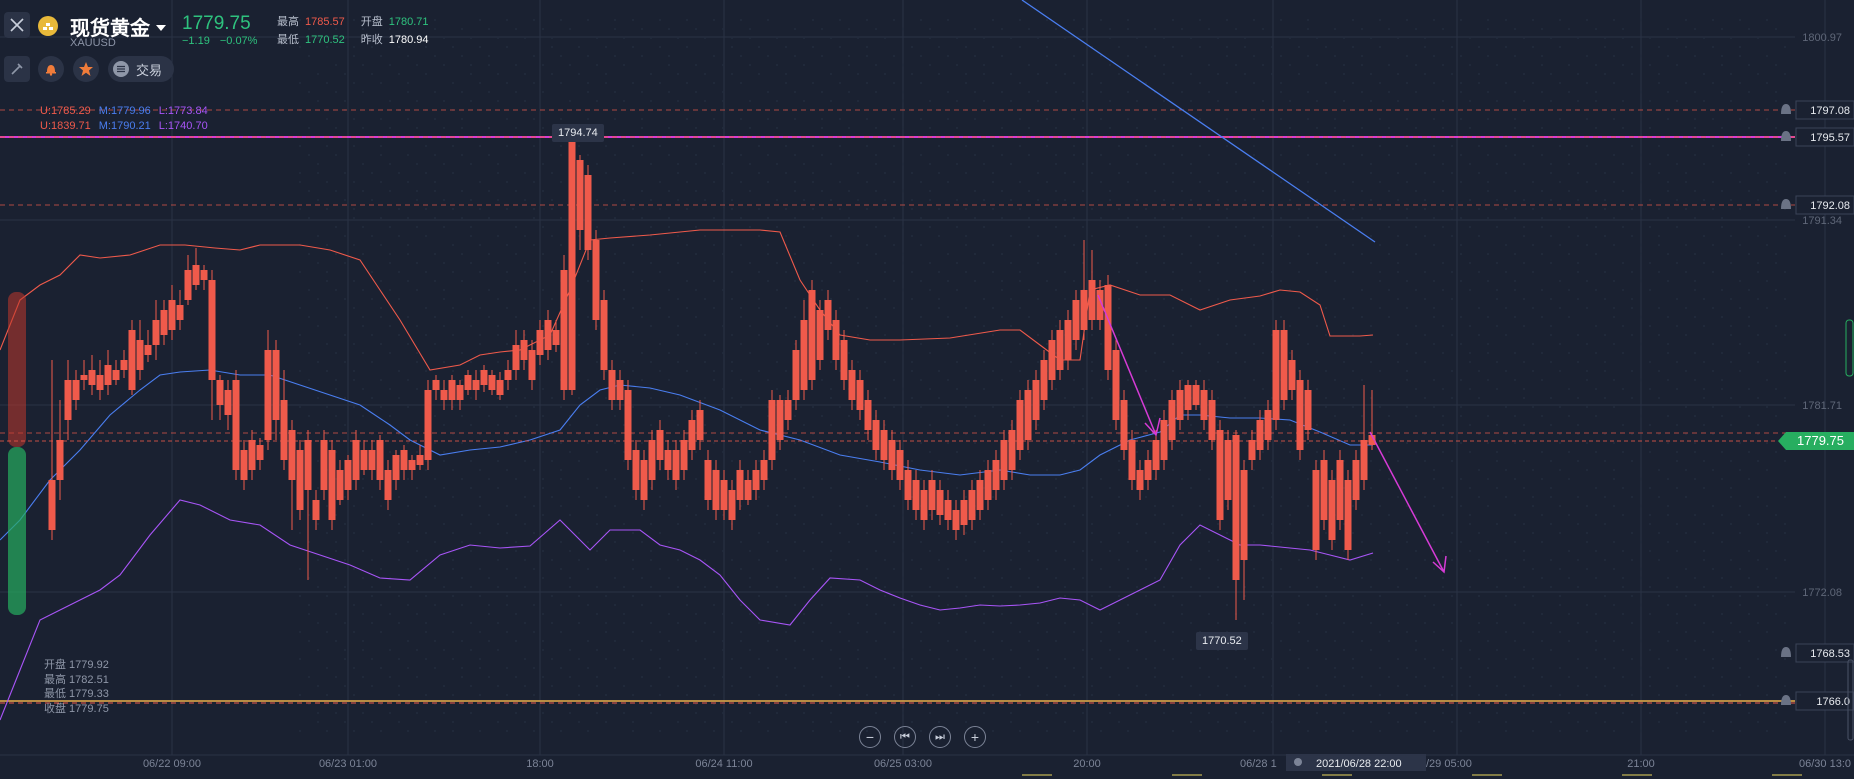 The height and width of the screenshot is (779, 1854). Describe the element at coordinates (17, 25) in the screenshot. I see `close-button` at that location.